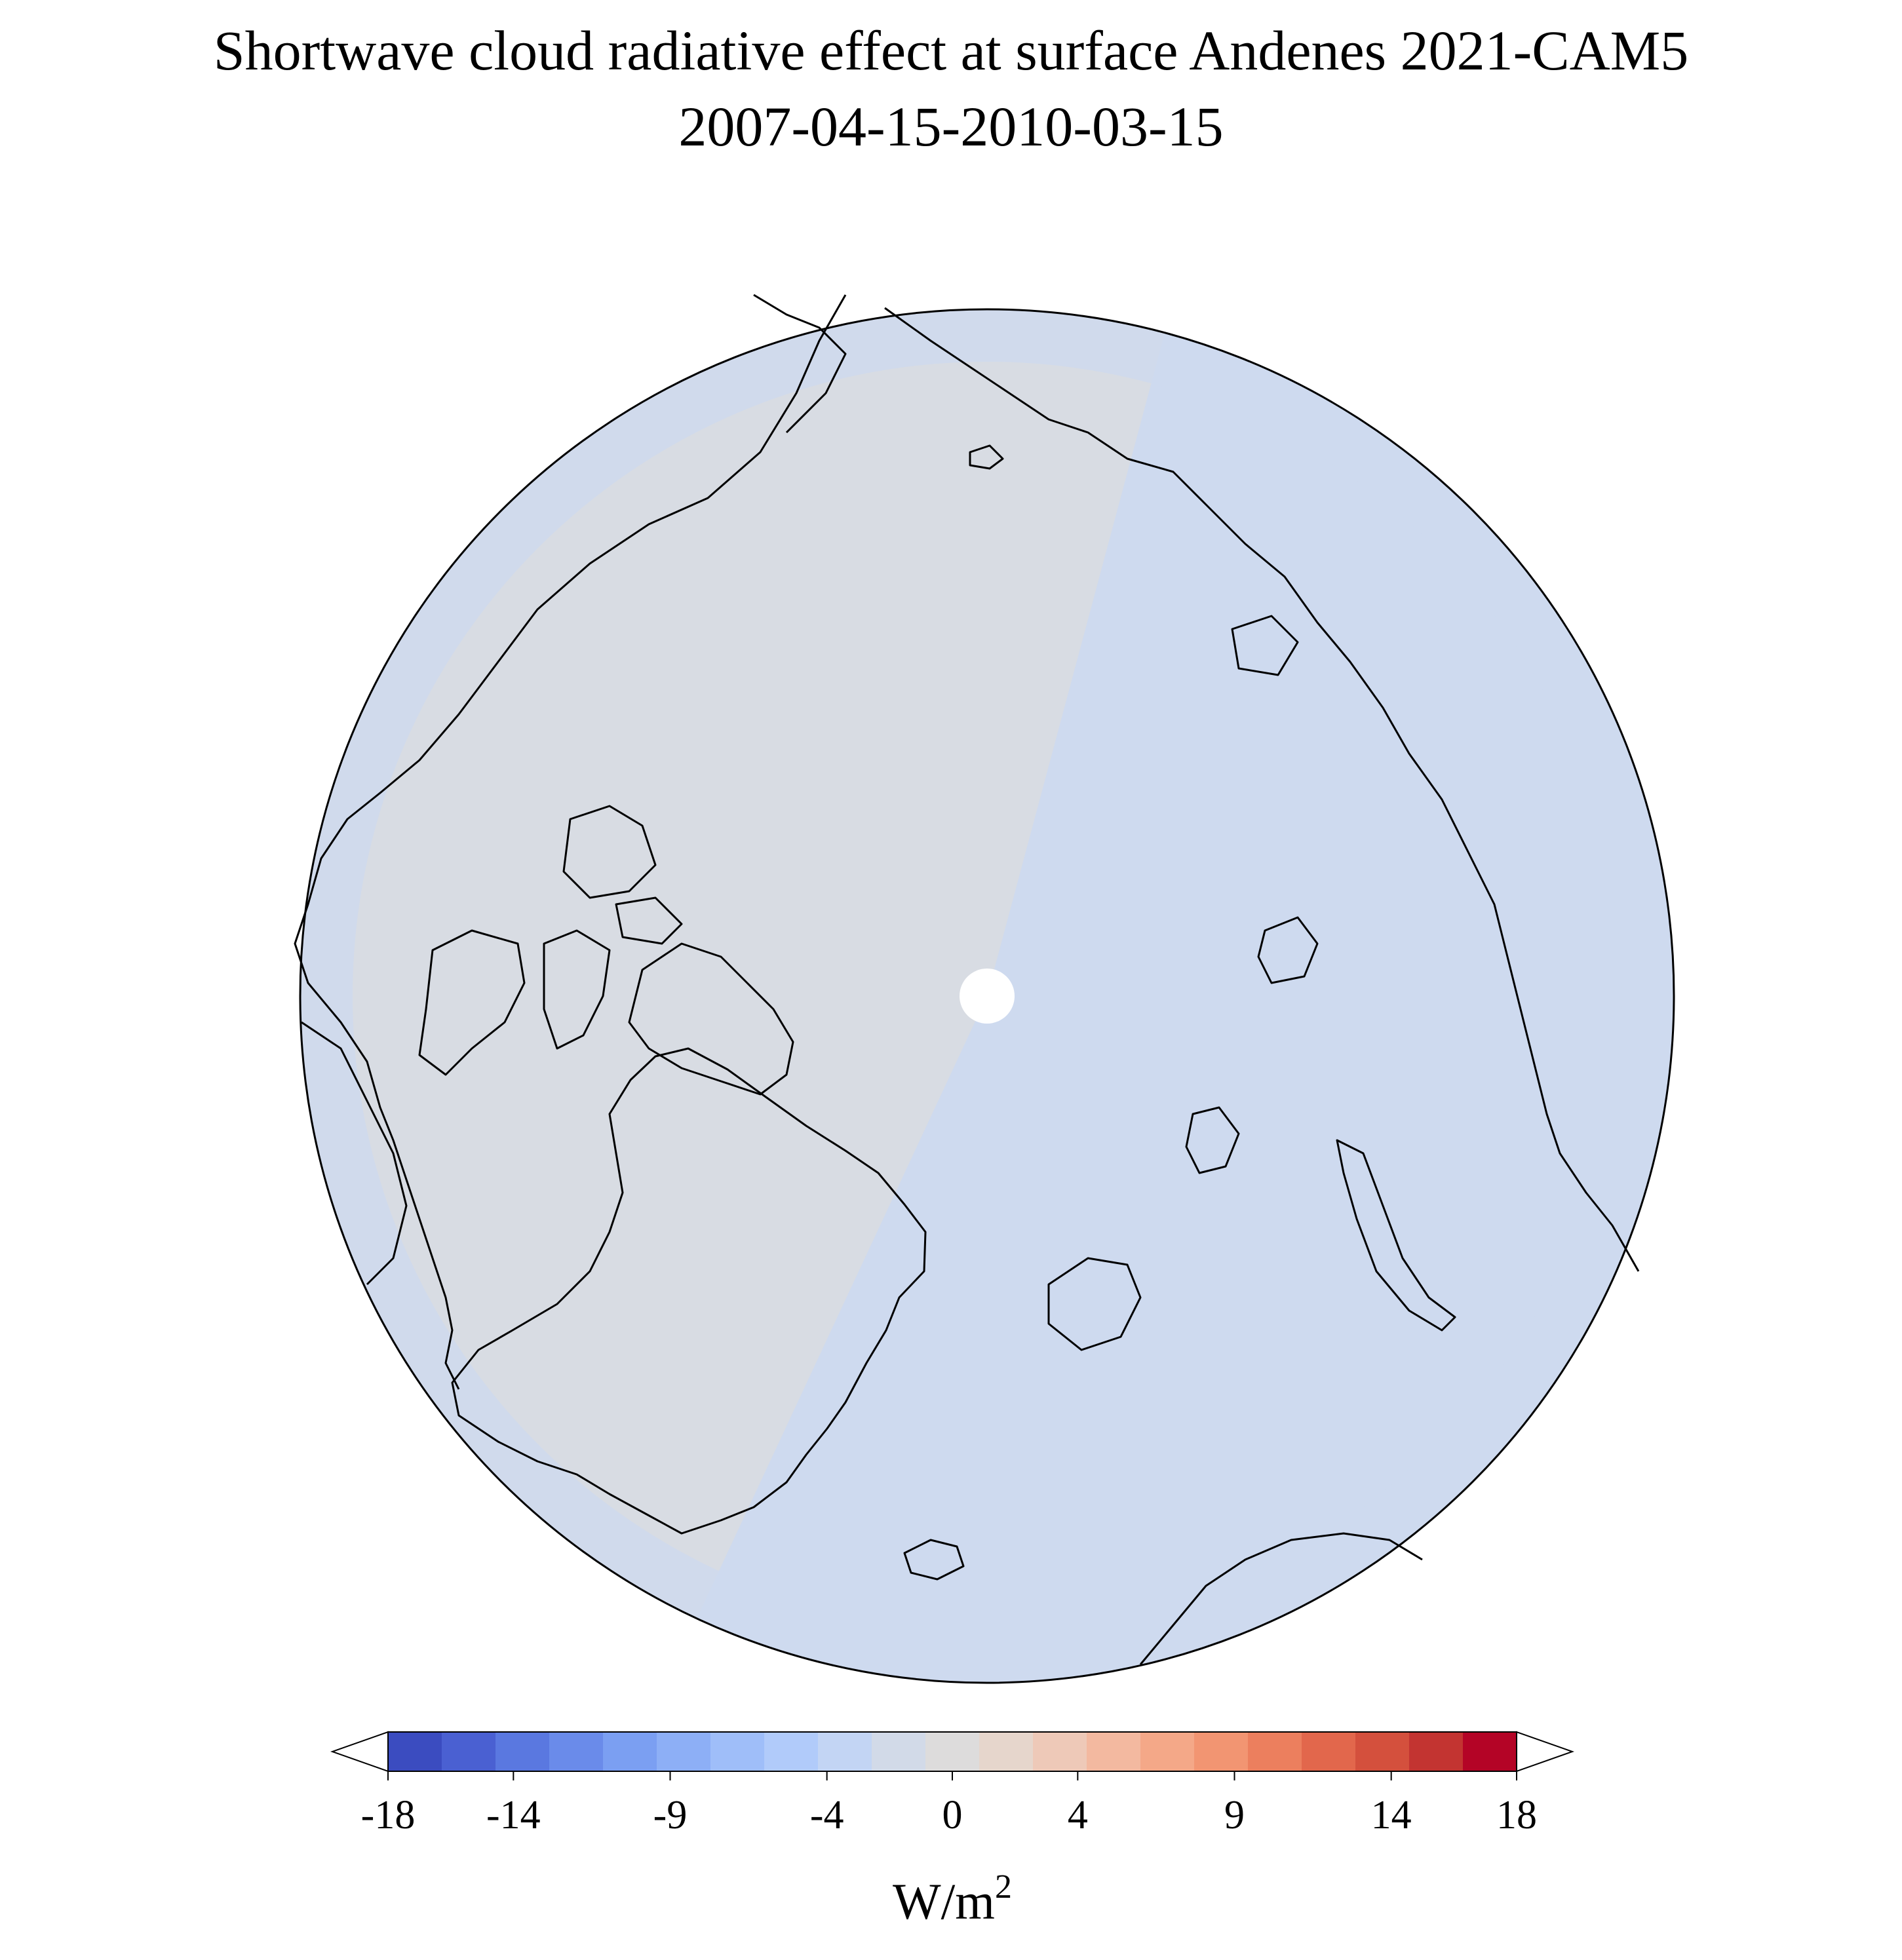 This screenshot has width=1902, height=1960. I want to click on colorbar-unit-label: W/m2, so click(952, 1899).